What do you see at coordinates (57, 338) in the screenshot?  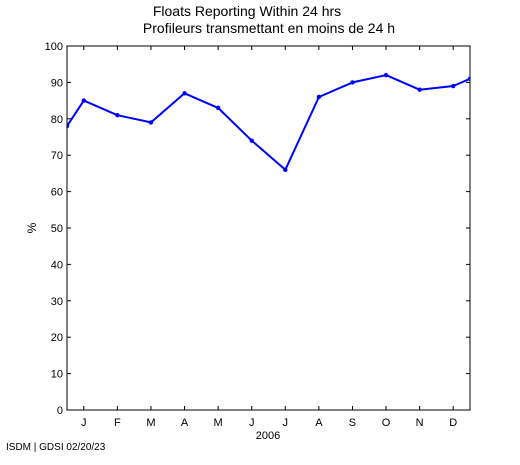 I see `y-tick-label: 20` at bounding box center [57, 338].